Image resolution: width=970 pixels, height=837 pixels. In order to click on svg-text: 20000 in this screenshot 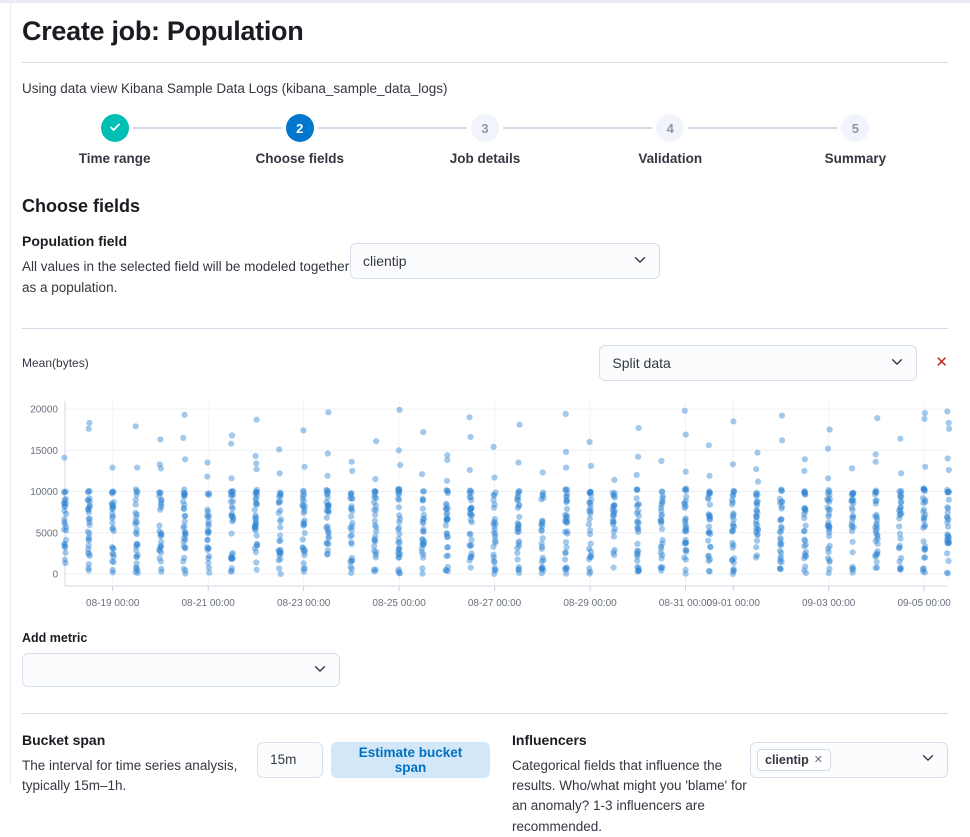, I will do `click(44, 409)`.